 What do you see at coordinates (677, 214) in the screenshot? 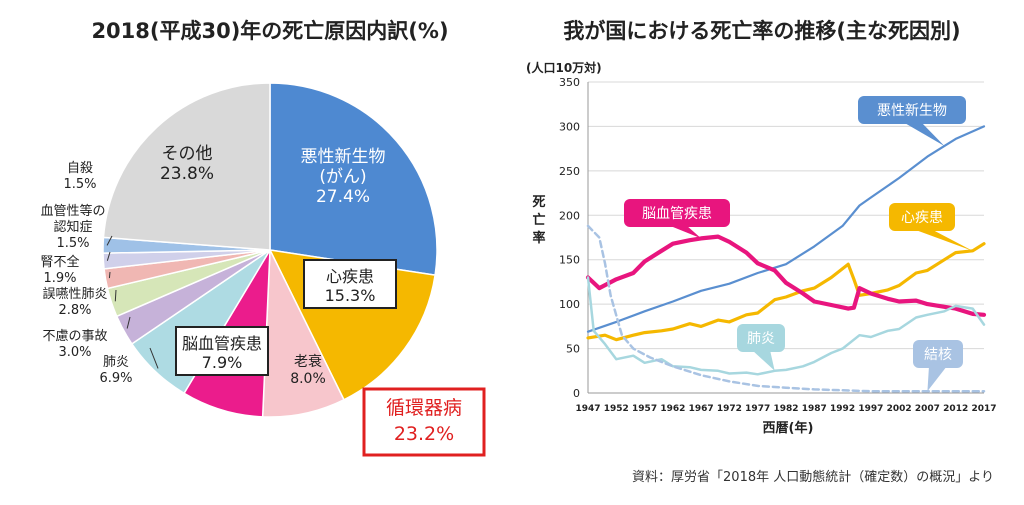
I see `svg-text: 脳血管疾患` at bounding box center [677, 214].